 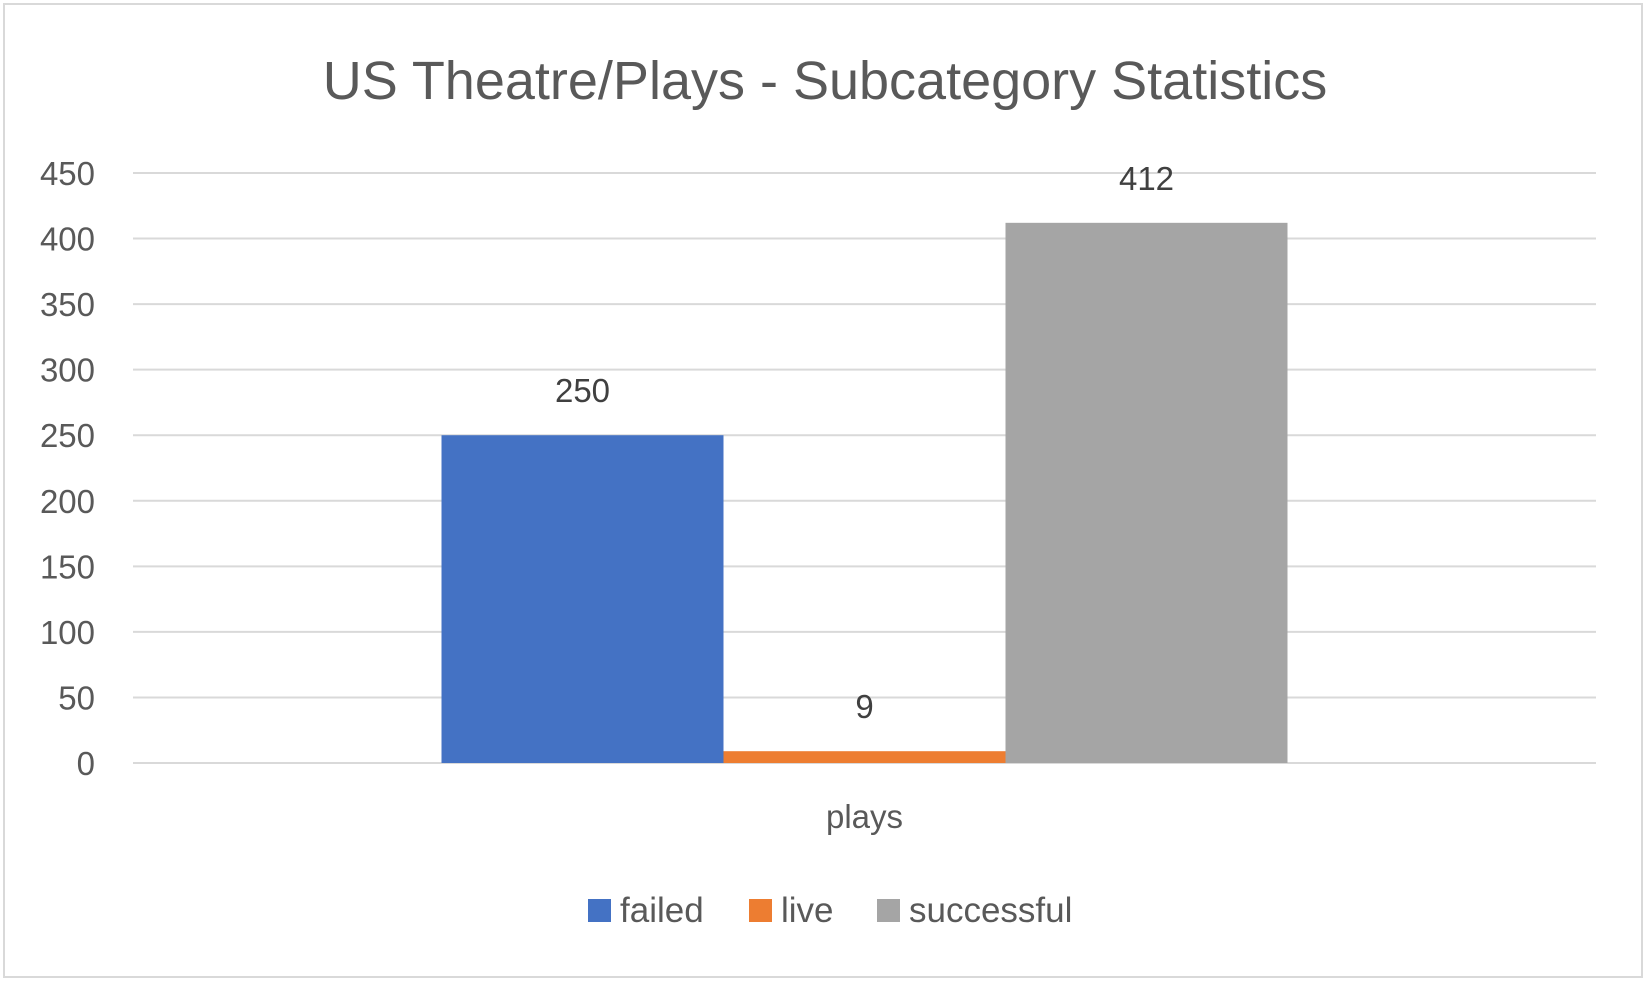 I want to click on category-label: plays, so click(x=864, y=816).